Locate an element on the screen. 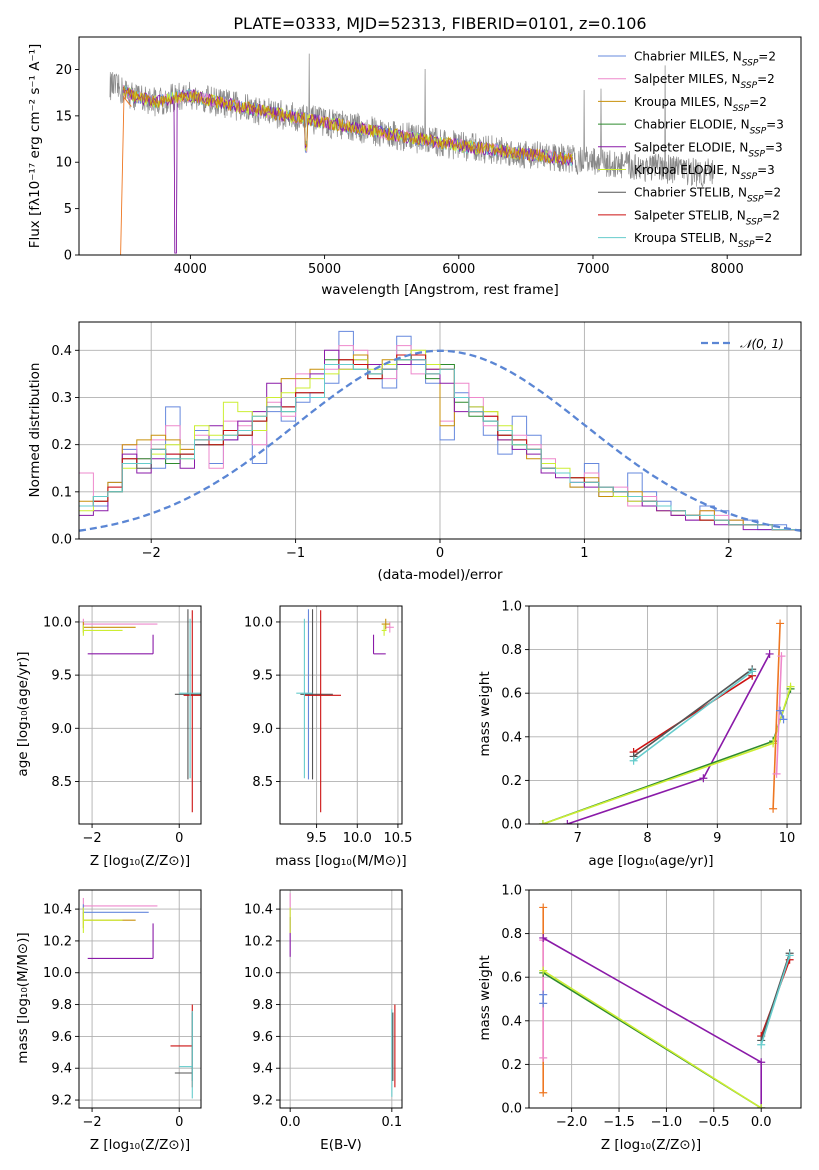  x-tick-label: 6000 is located at coordinates (458, 269).